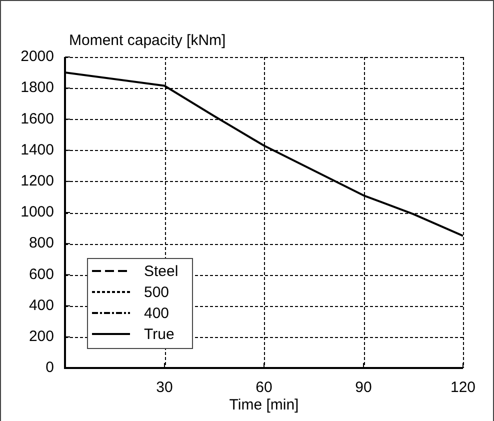 This screenshot has height=421, width=494. What do you see at coordinates (157, 313) in the screenshot?
I see `legend-label: 400` at bounding box center [157, 313].